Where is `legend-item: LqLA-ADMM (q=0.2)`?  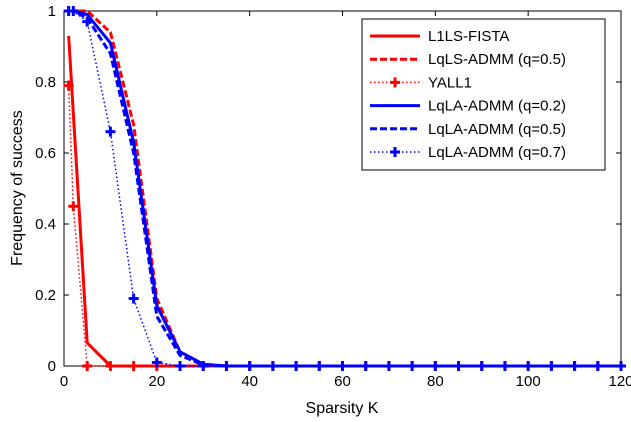 legend-item: LqLA-ADMM (q=0.2) is located at coordinates (468, 106).